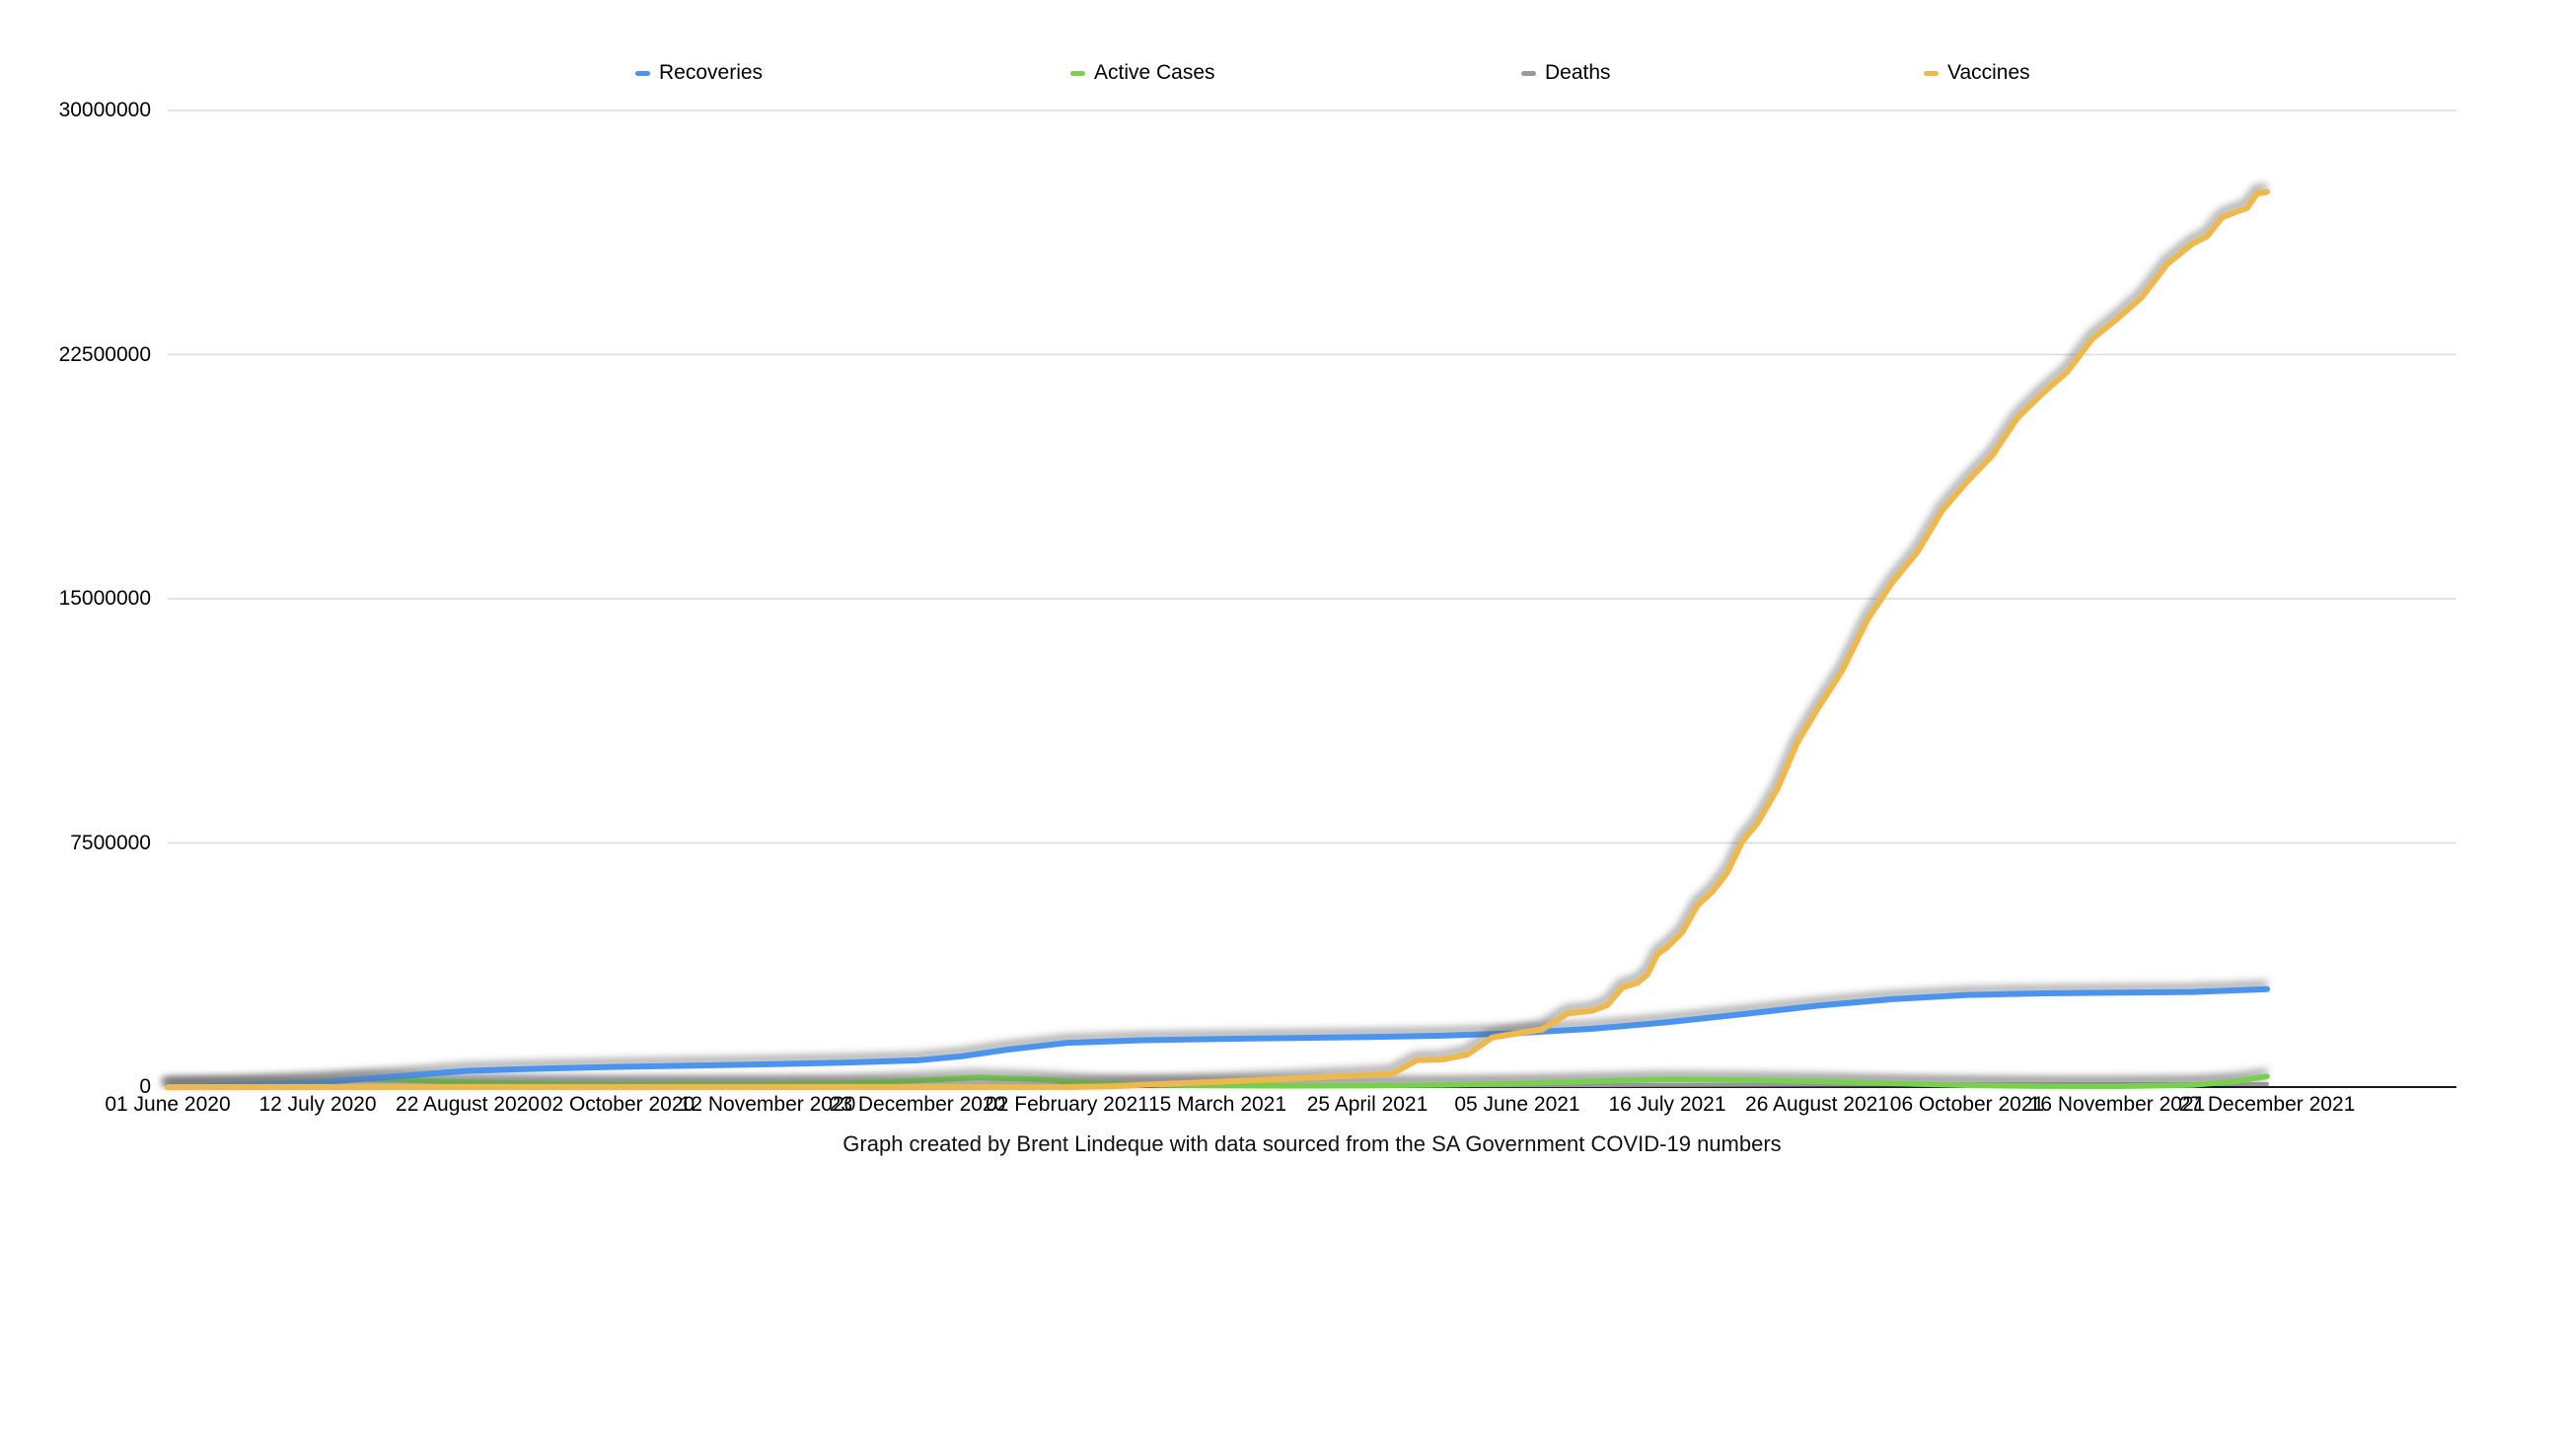  What do you see at coordinates (1817, 1104) in the screenshot?
I see `x-axis-tick-label: 26 August 2021` at bounding box center [1817, 1104].